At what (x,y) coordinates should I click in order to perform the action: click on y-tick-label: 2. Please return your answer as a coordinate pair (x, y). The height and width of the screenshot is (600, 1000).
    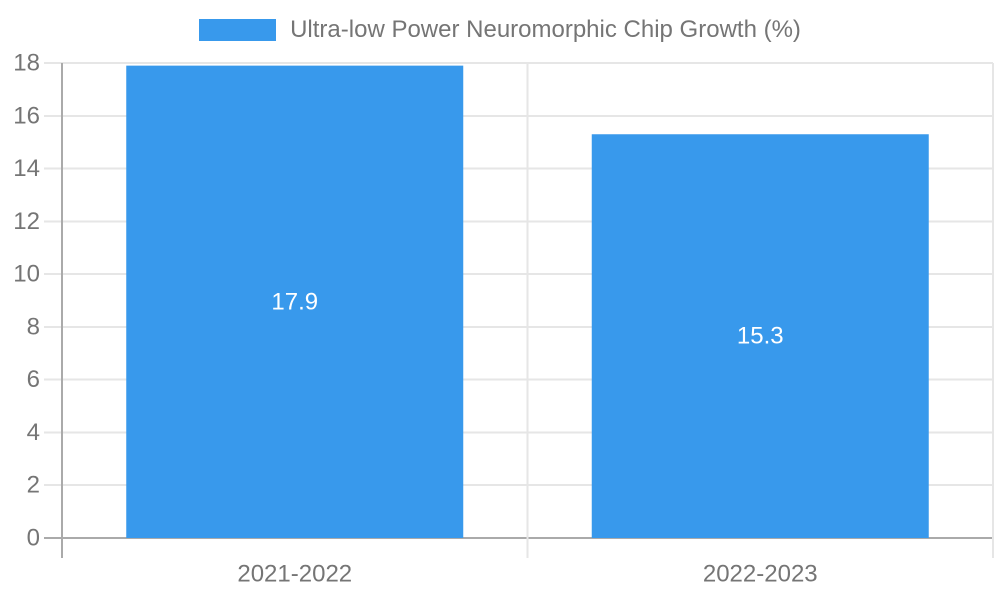
    Looking at the image, I should click on (33, 485).